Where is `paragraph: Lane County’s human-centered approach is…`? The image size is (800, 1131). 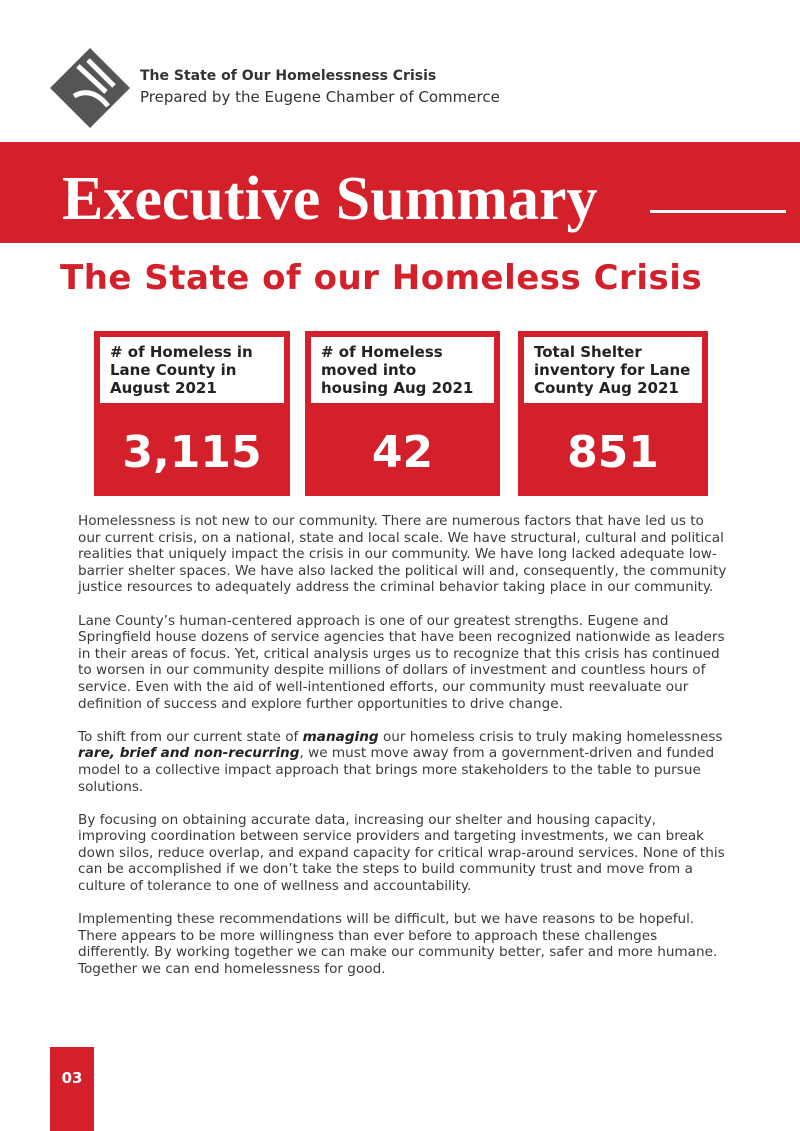 paragraph: Lane County’s human-centered approach is… is located at coordinates (403, 663).